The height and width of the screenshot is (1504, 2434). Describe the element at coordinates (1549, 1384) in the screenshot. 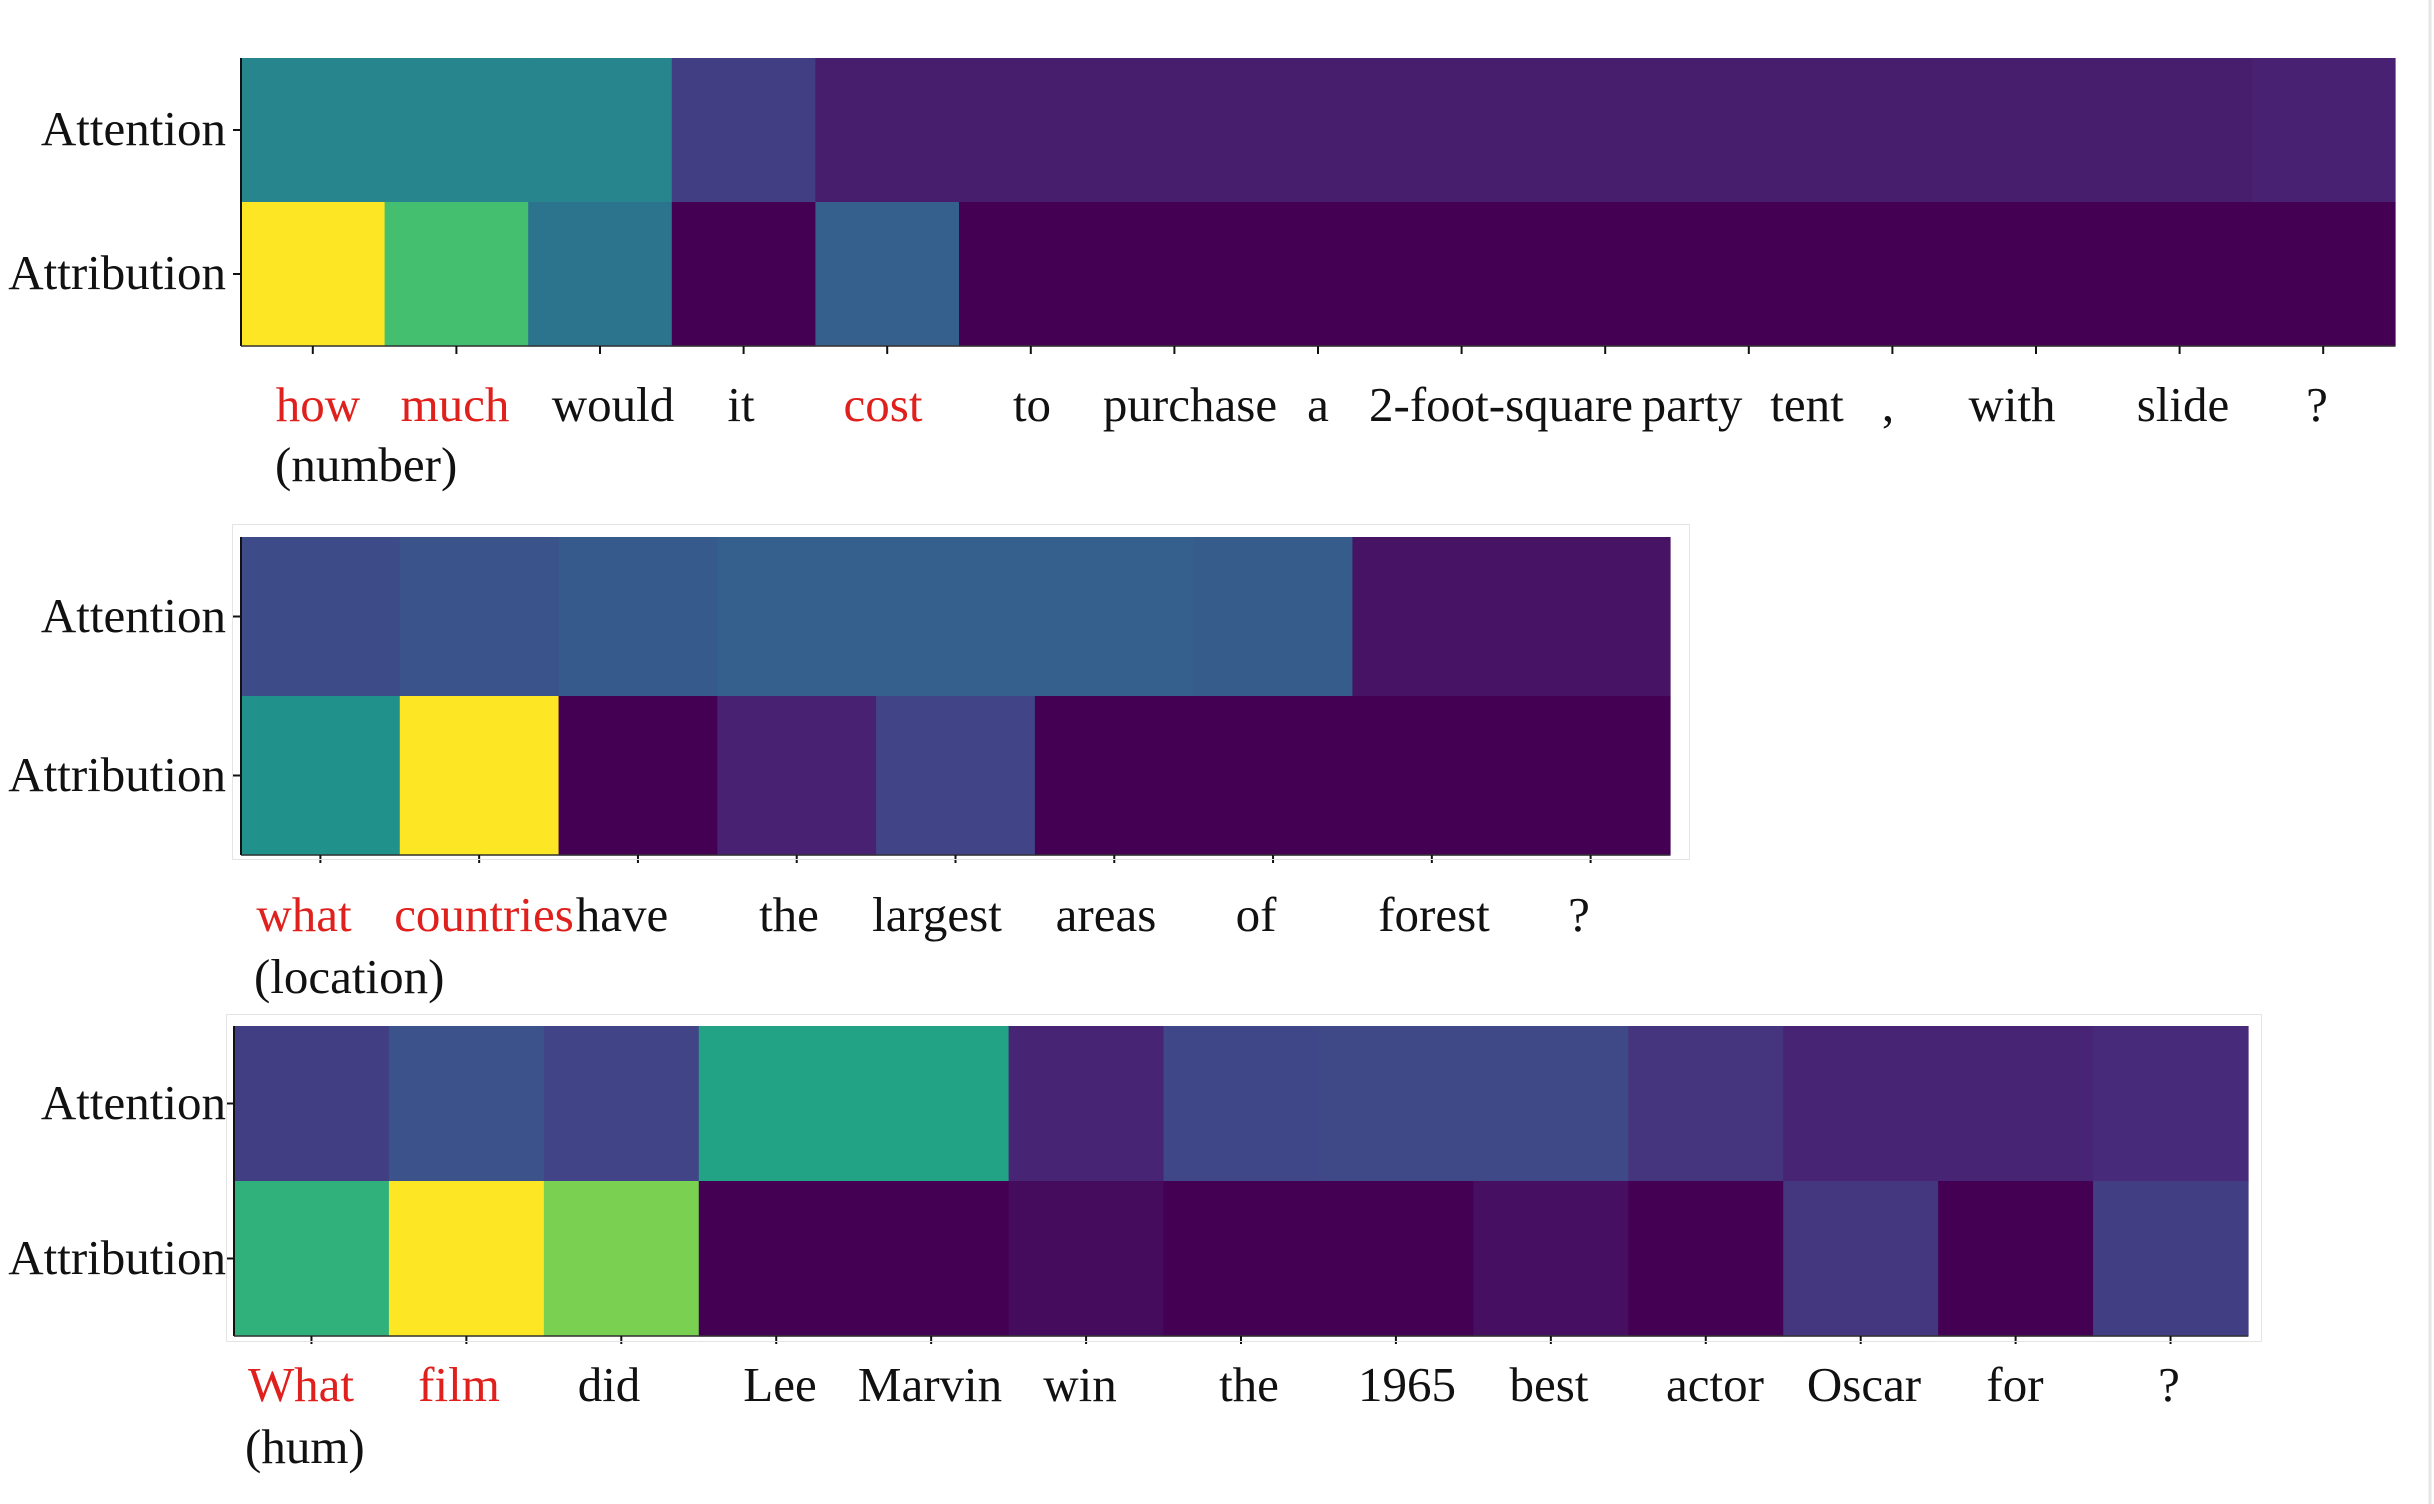

I see `token-label: best` at that location.